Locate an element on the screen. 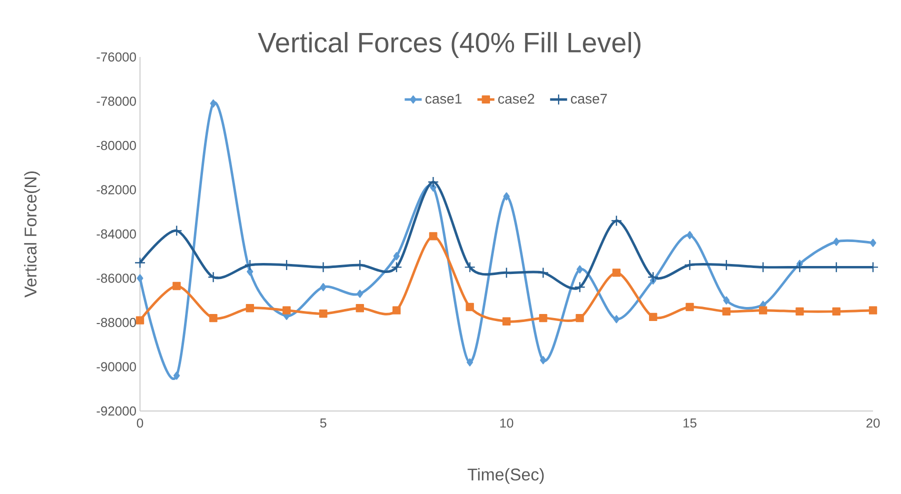 This screenshot has height=494, width=901. legend-label: case7 is located at coordinates (588, 99).